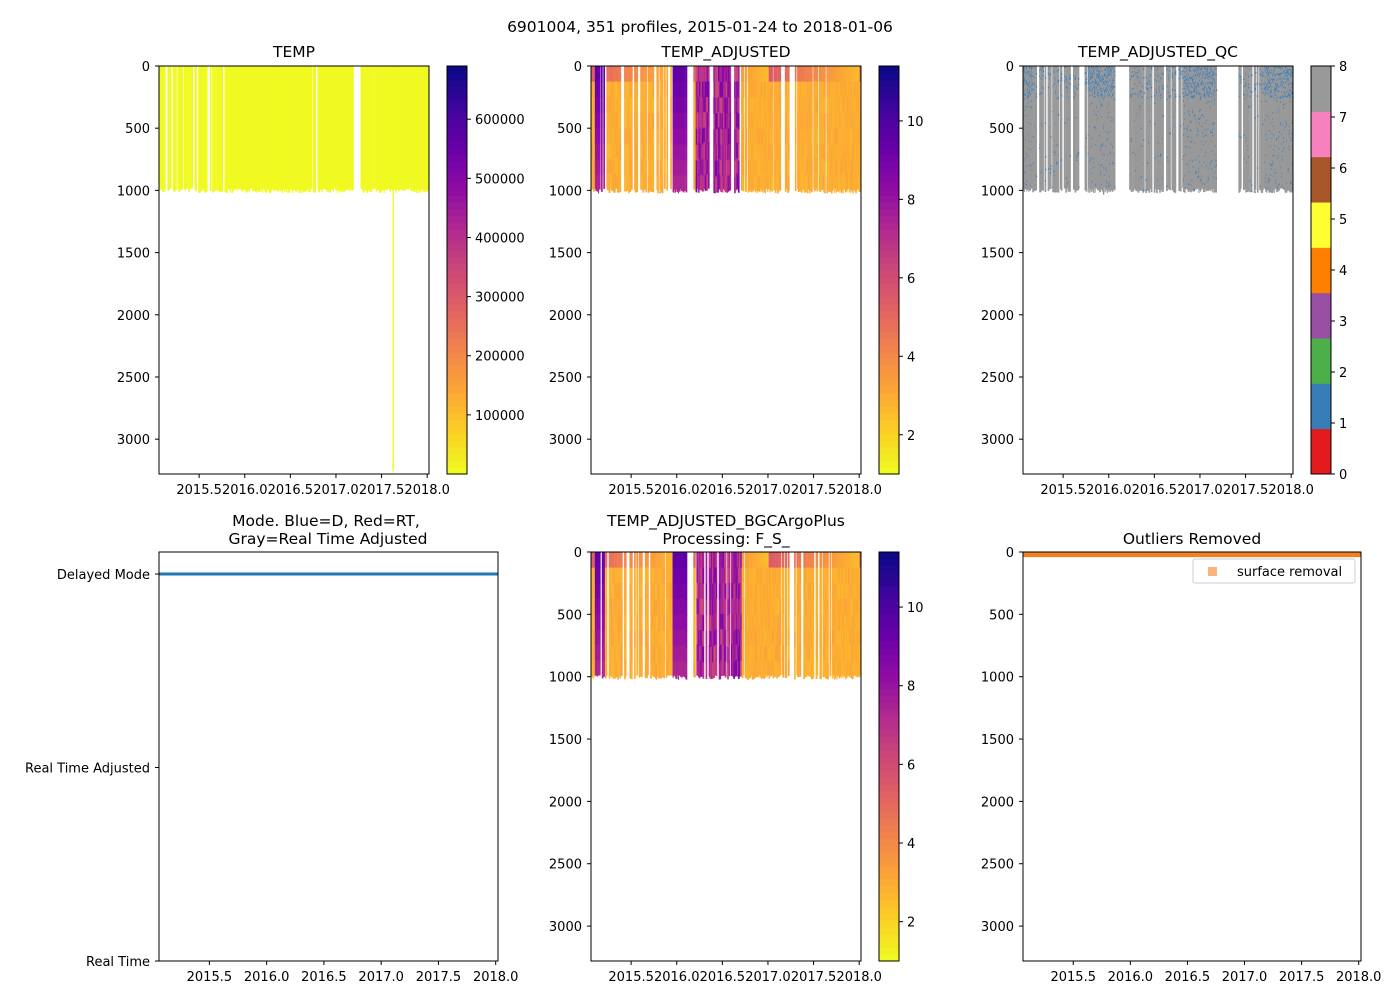 This screenshot has height=1000, width=1400. What do you see at coordinates (1321, 406) in the screenshot?
I see `qc-colorbar-segment` at bounding box center [1321, 406].